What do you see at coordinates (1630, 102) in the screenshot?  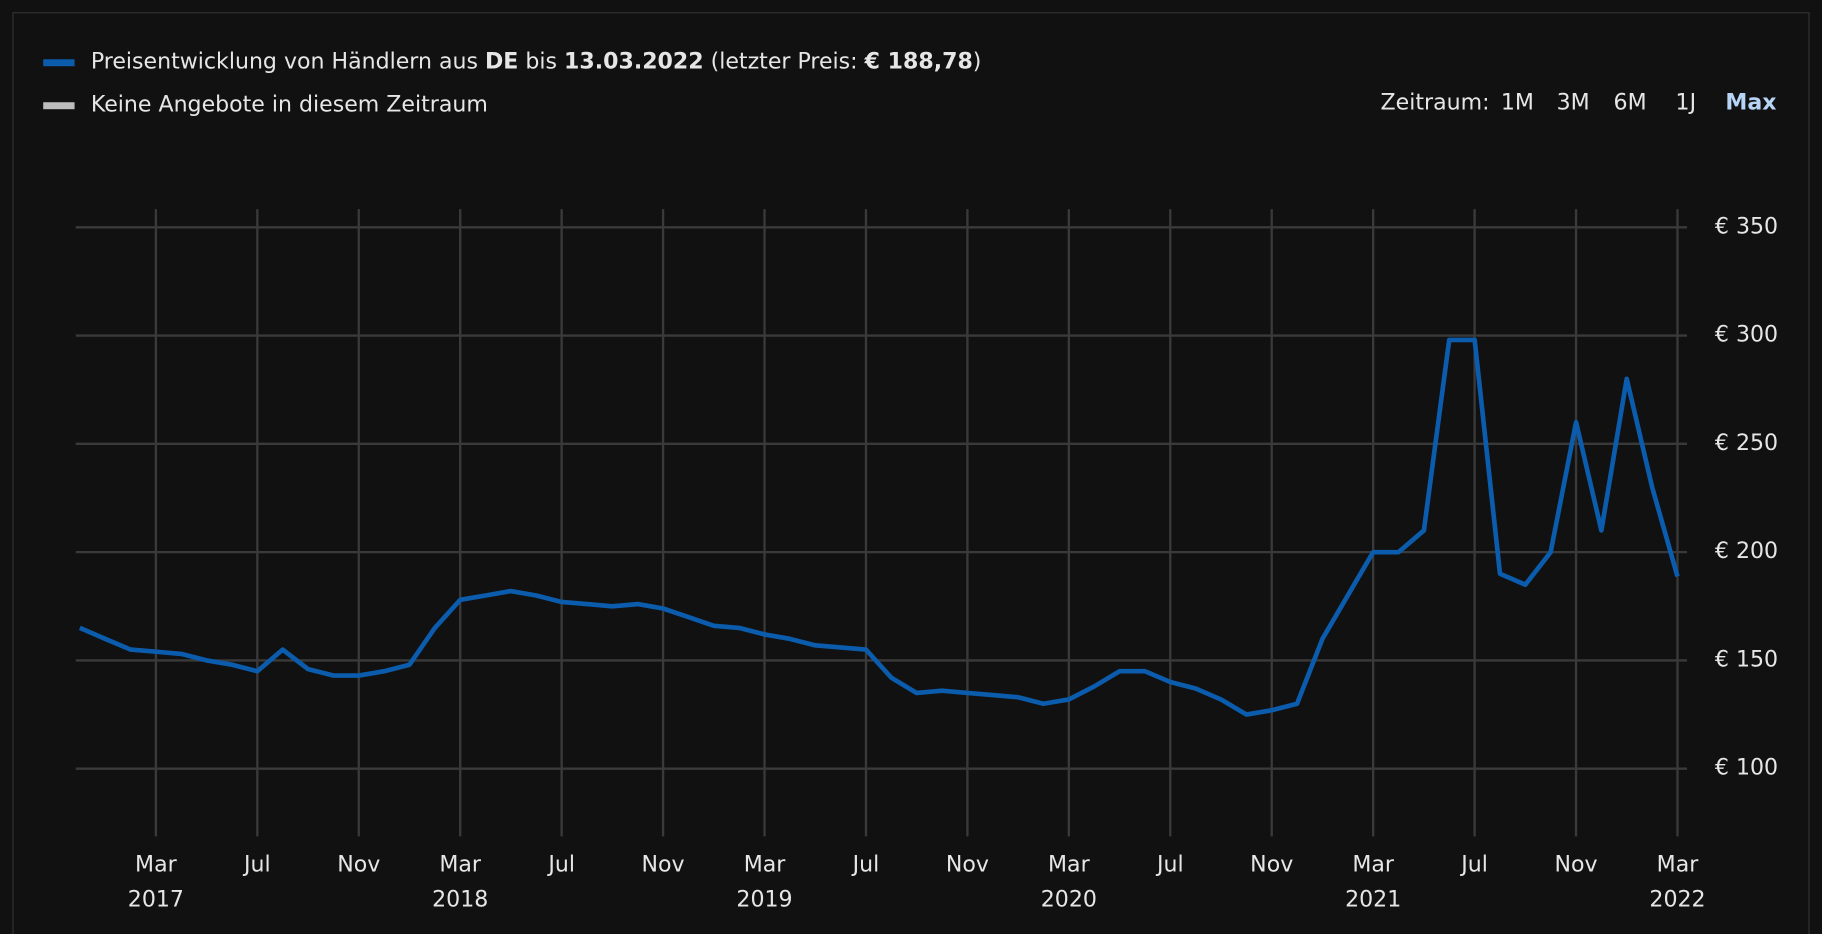 I see `range-option: 6M` at bounding box center [1630, 102].